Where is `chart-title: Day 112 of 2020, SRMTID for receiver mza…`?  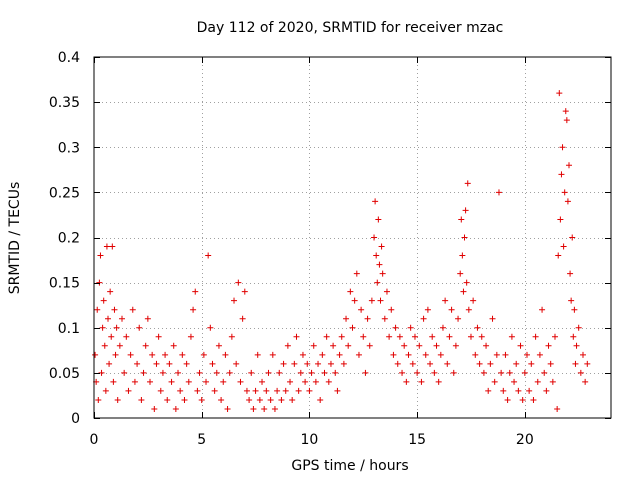 chart-title: Day 112 of 2020, SRMTID for receiver mza… is located at coordinates (350, 28).